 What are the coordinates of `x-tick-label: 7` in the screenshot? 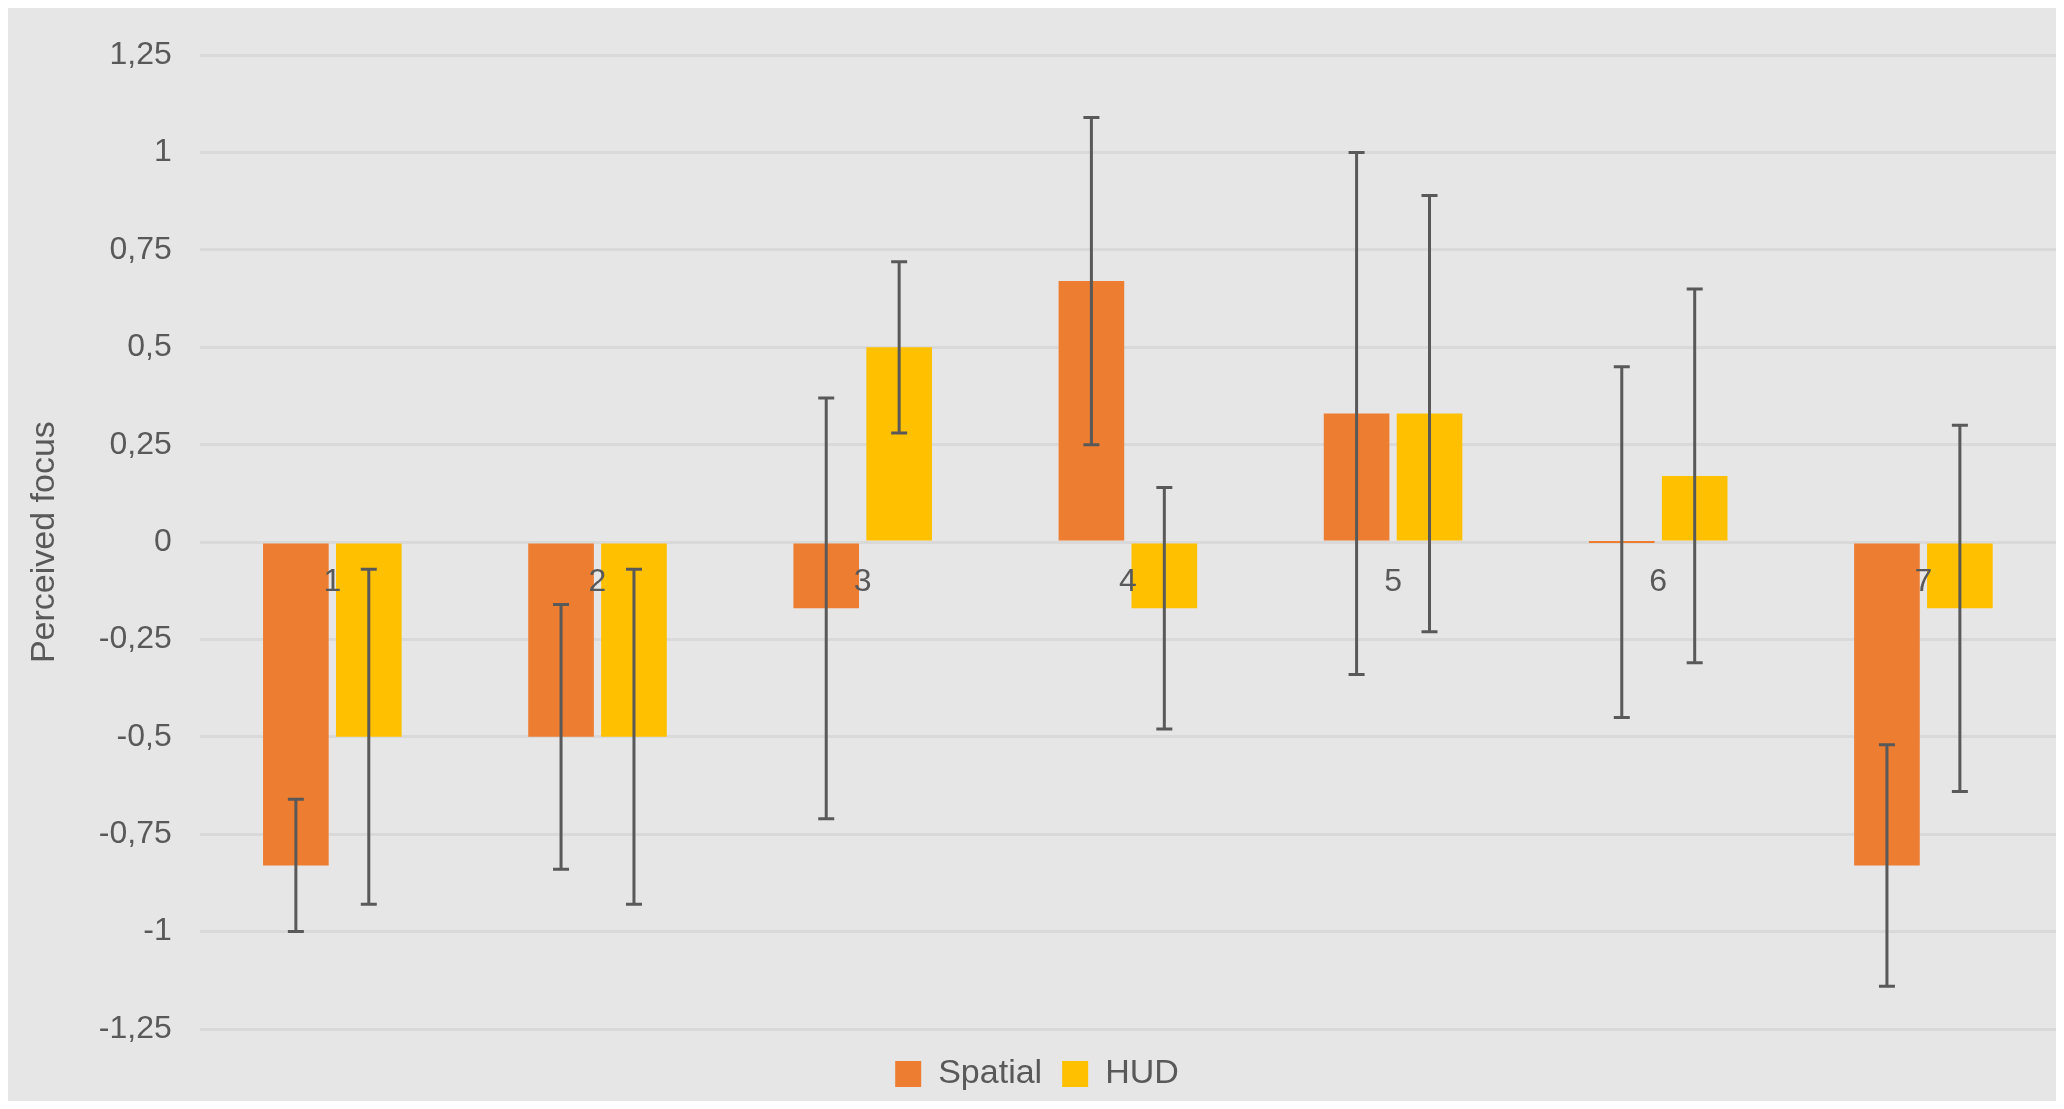 It's located at (1923, 579).